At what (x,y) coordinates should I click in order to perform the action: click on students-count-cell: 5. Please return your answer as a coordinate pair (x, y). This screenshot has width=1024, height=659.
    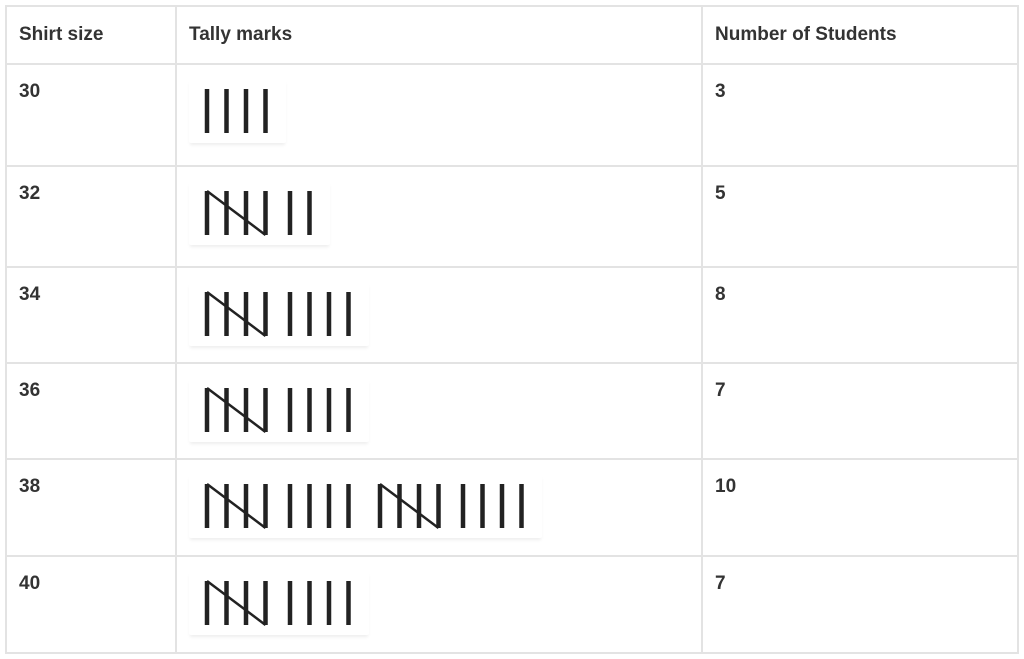
    Looking at the image, I should click on (860, 216).